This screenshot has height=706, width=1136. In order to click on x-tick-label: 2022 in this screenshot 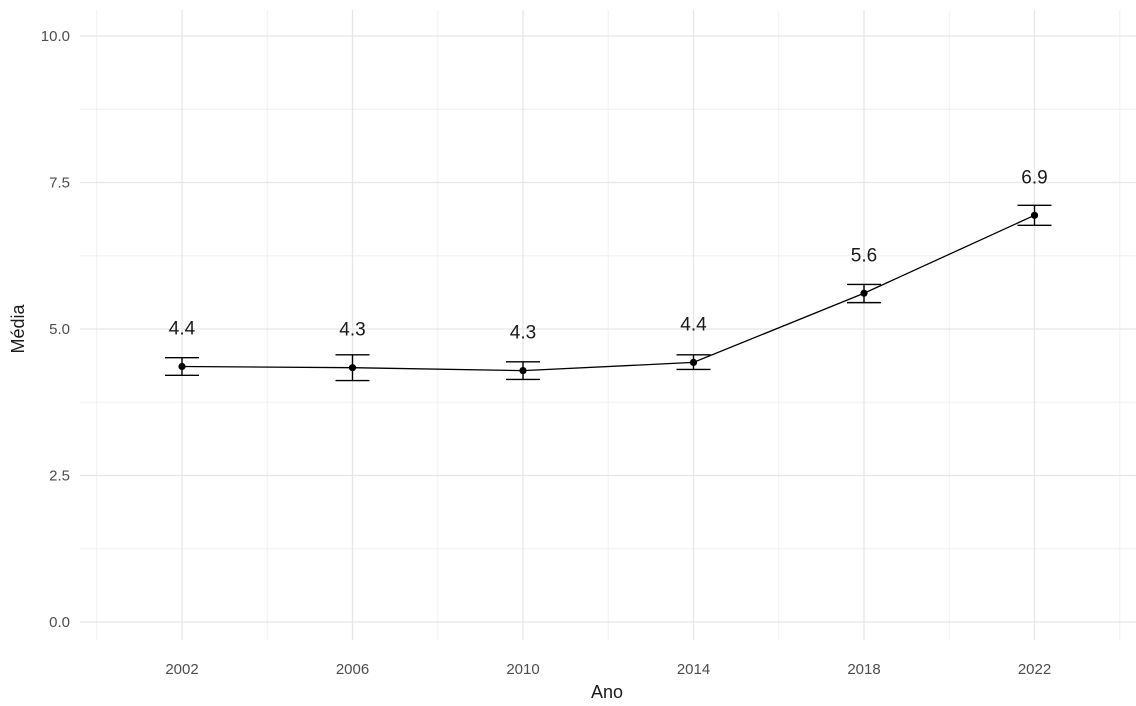, I will do `click(1034, 669)`.